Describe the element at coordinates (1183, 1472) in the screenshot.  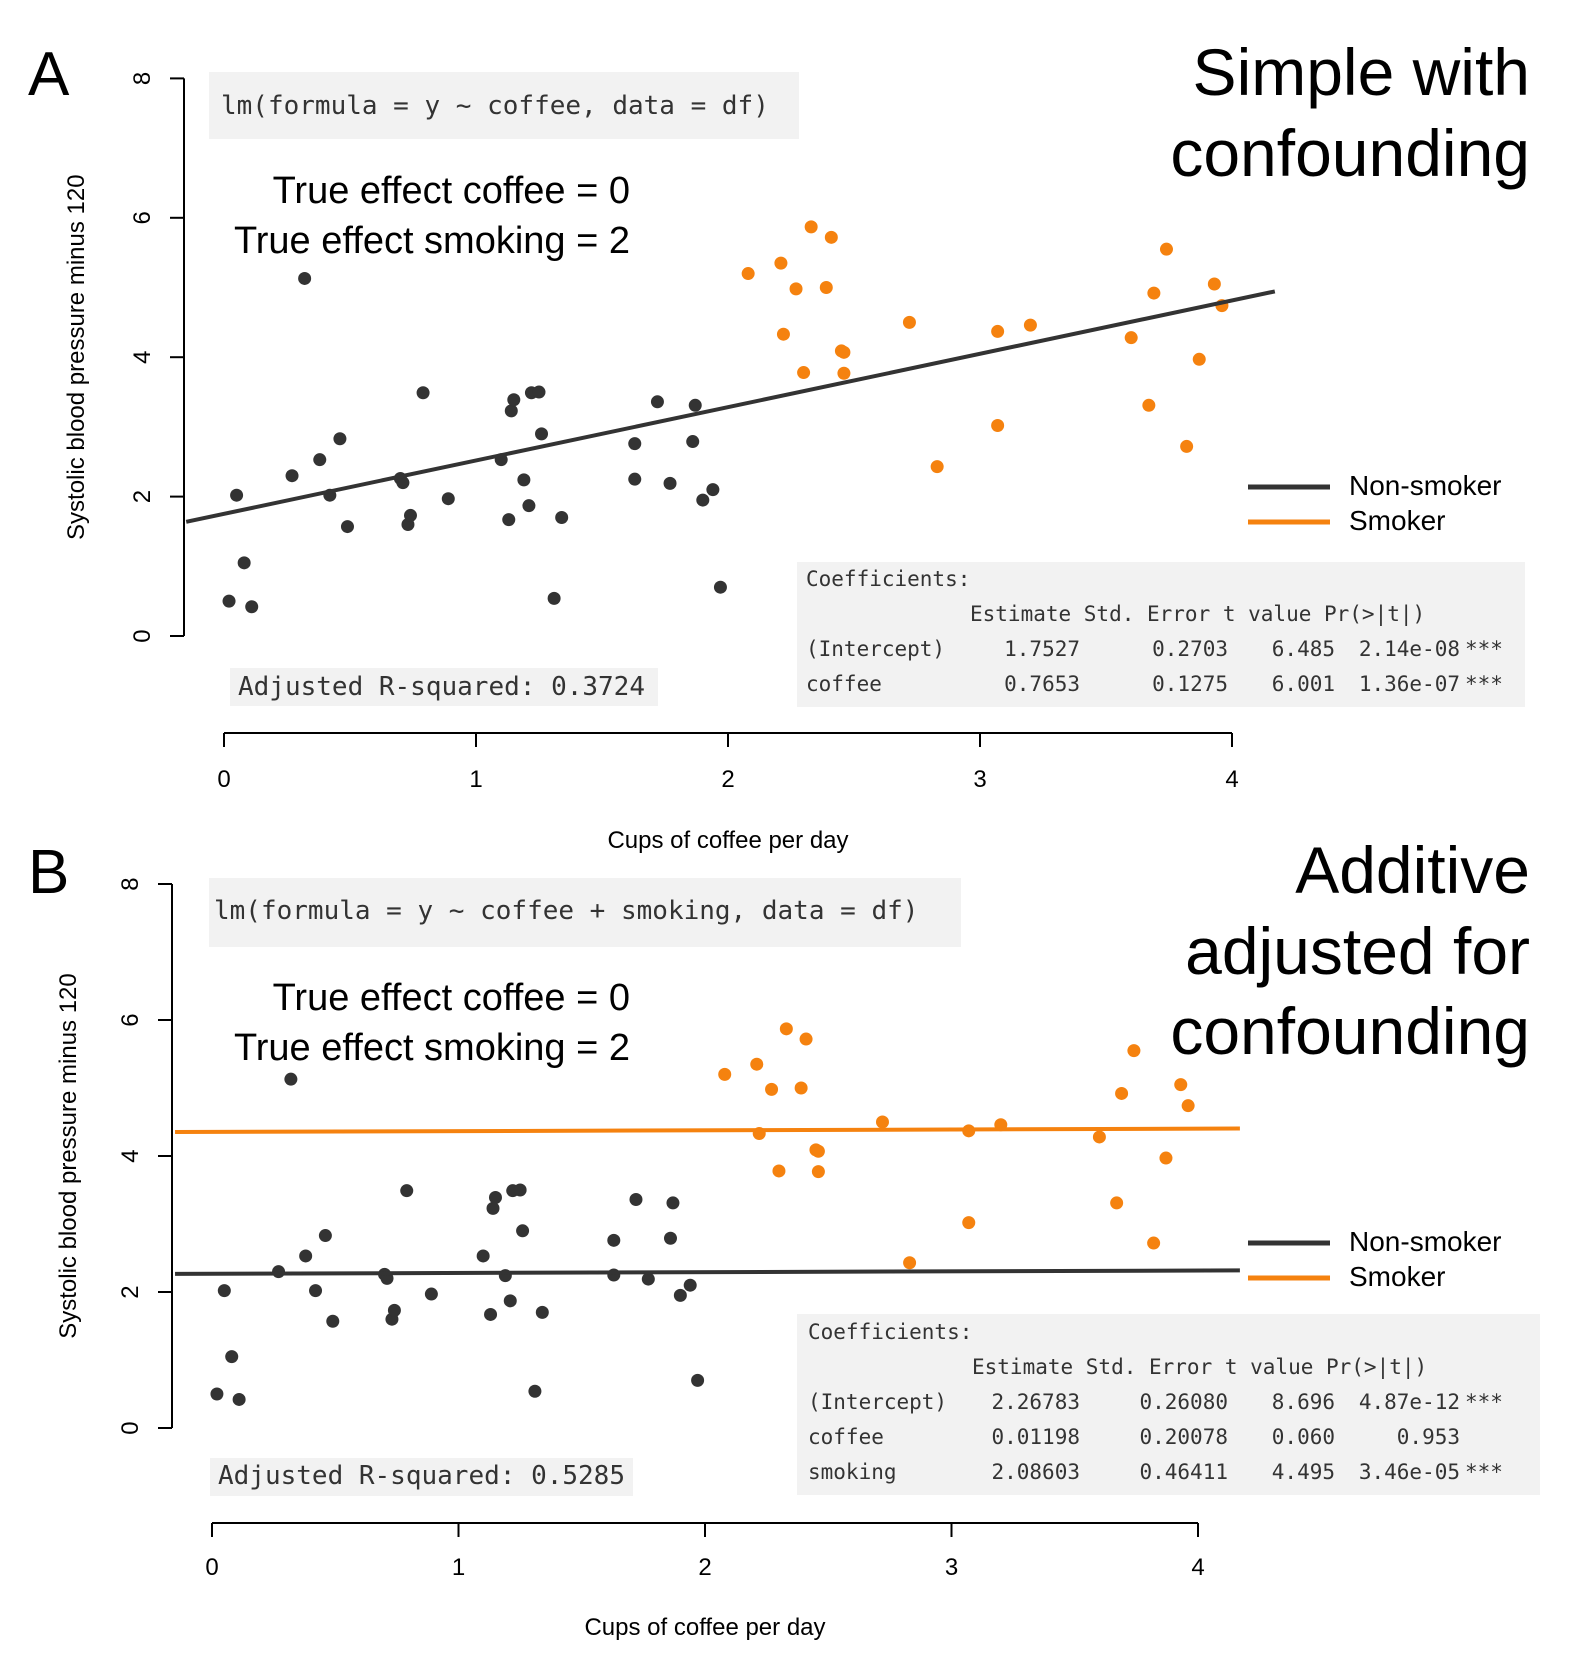
I see `coef-std-error: 0.46411` at that location.